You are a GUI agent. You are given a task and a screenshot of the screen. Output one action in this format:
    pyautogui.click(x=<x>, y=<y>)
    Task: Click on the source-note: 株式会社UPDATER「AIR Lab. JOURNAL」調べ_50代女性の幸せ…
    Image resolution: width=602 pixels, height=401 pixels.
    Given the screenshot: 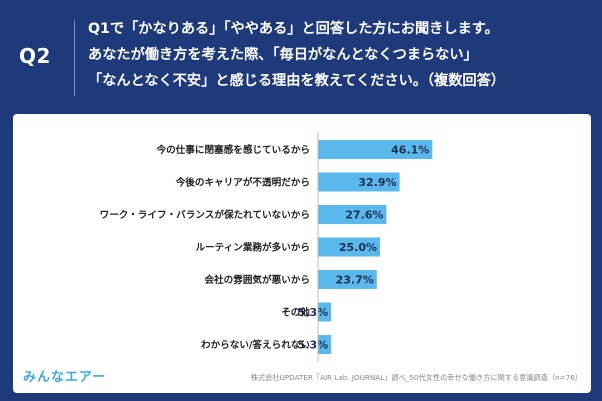 What is the action you would take?
    pyautogui.click(x=416, y=377)
    